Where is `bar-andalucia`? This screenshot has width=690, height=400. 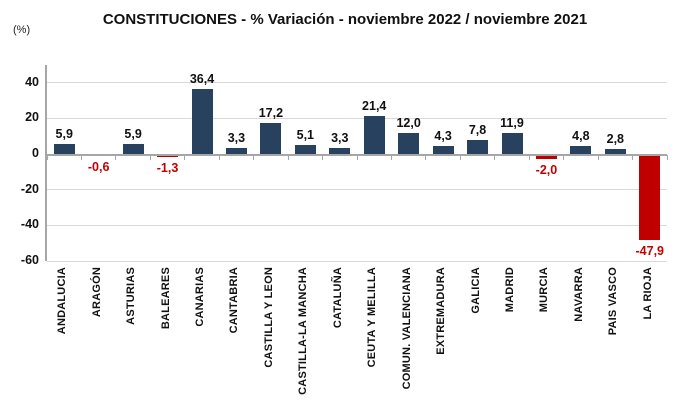
bar-andalucia is located at coordinates (64, 149).